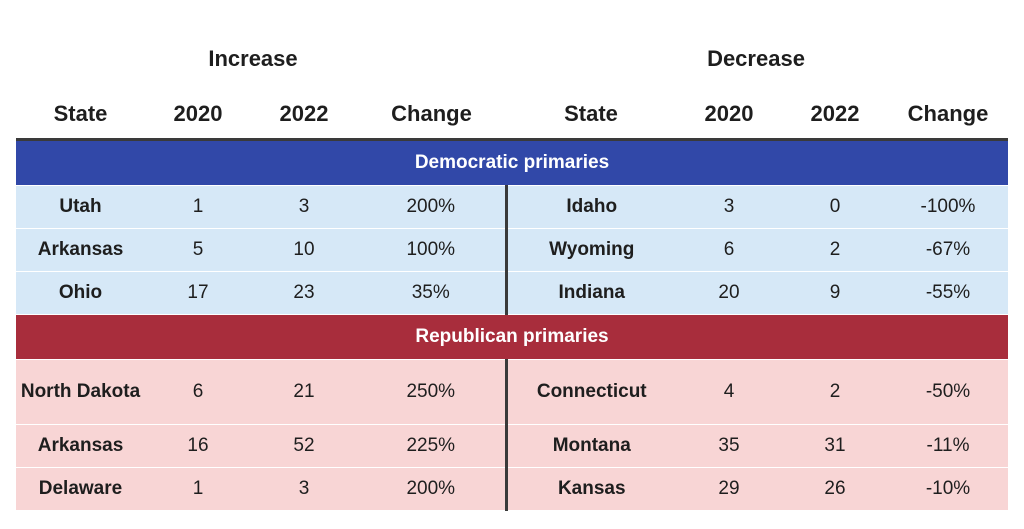 The image size is (1024, 529). What do you see at coordinates (729, 392) in the screenshot?
I see `value-2020-cell: 4` at bounding box center [729, 392].